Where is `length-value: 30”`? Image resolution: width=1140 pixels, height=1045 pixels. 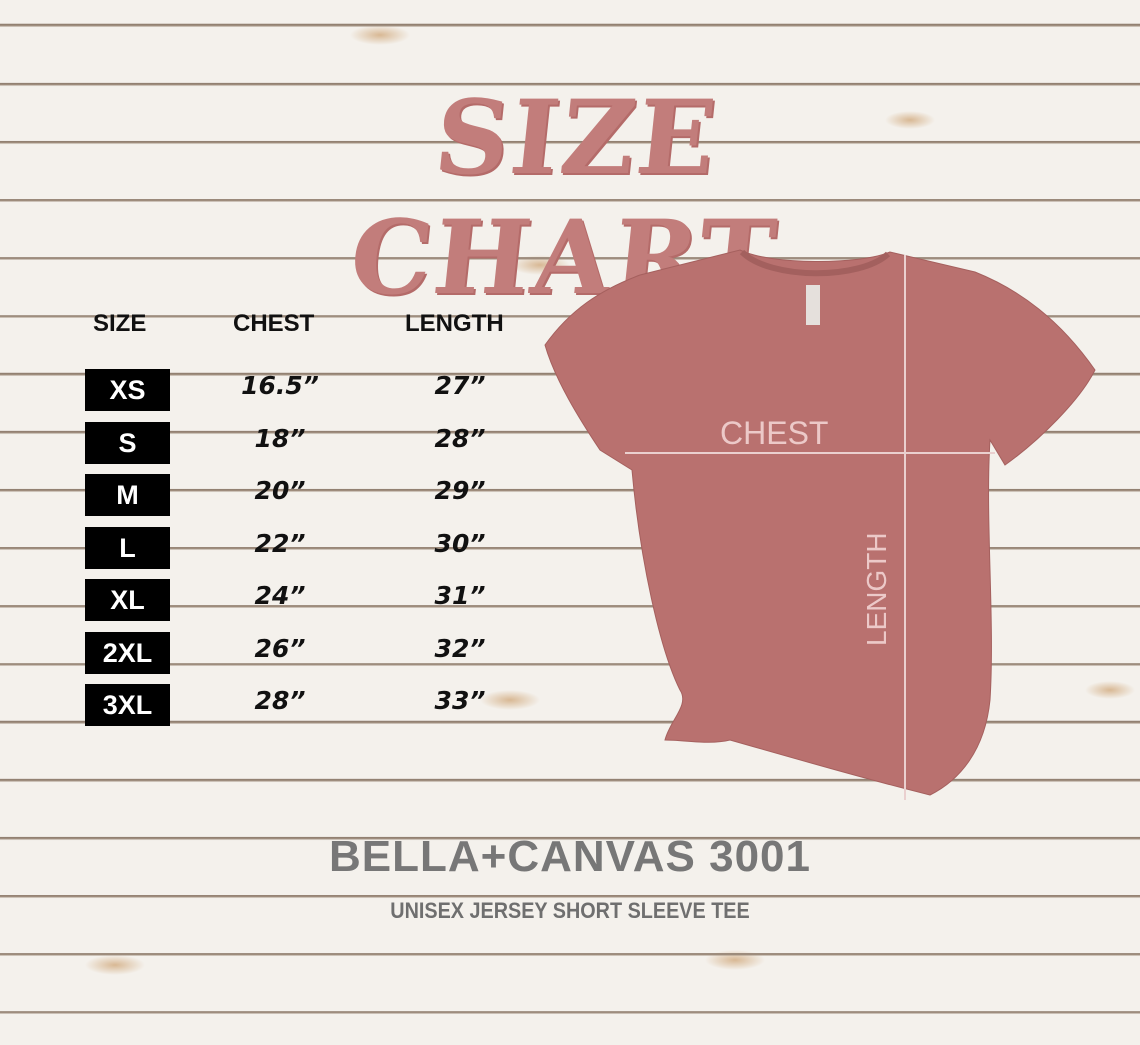
length-value: 30” is located at coordinates (460, 543).